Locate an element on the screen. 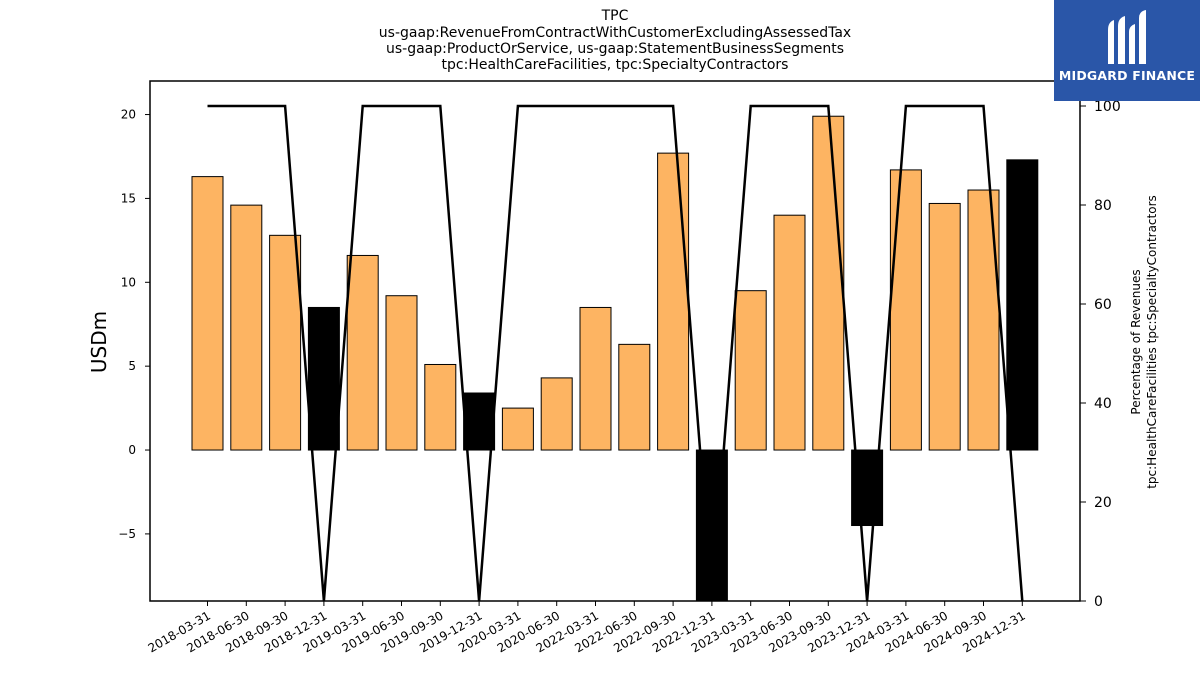  y2-tick-label-100: 100 is located at coordinates (1107, 107).